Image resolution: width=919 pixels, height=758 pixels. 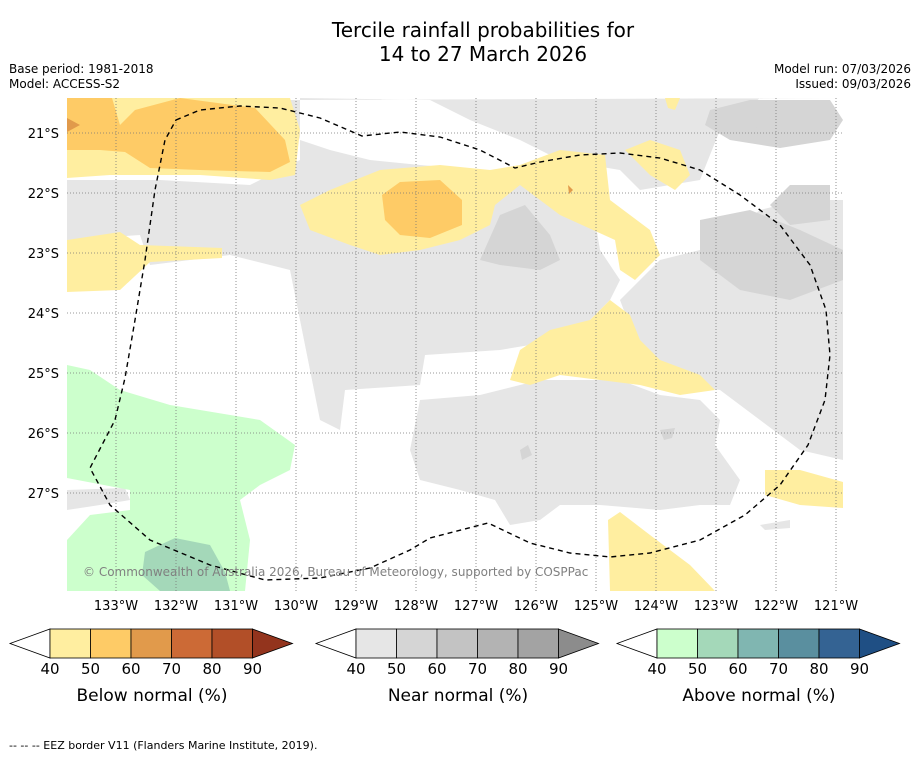 What do you see at coordinates (518, 669) in the screenshot?
I see `colorbar-near-tick: 80` at bounding box center [518, 669].